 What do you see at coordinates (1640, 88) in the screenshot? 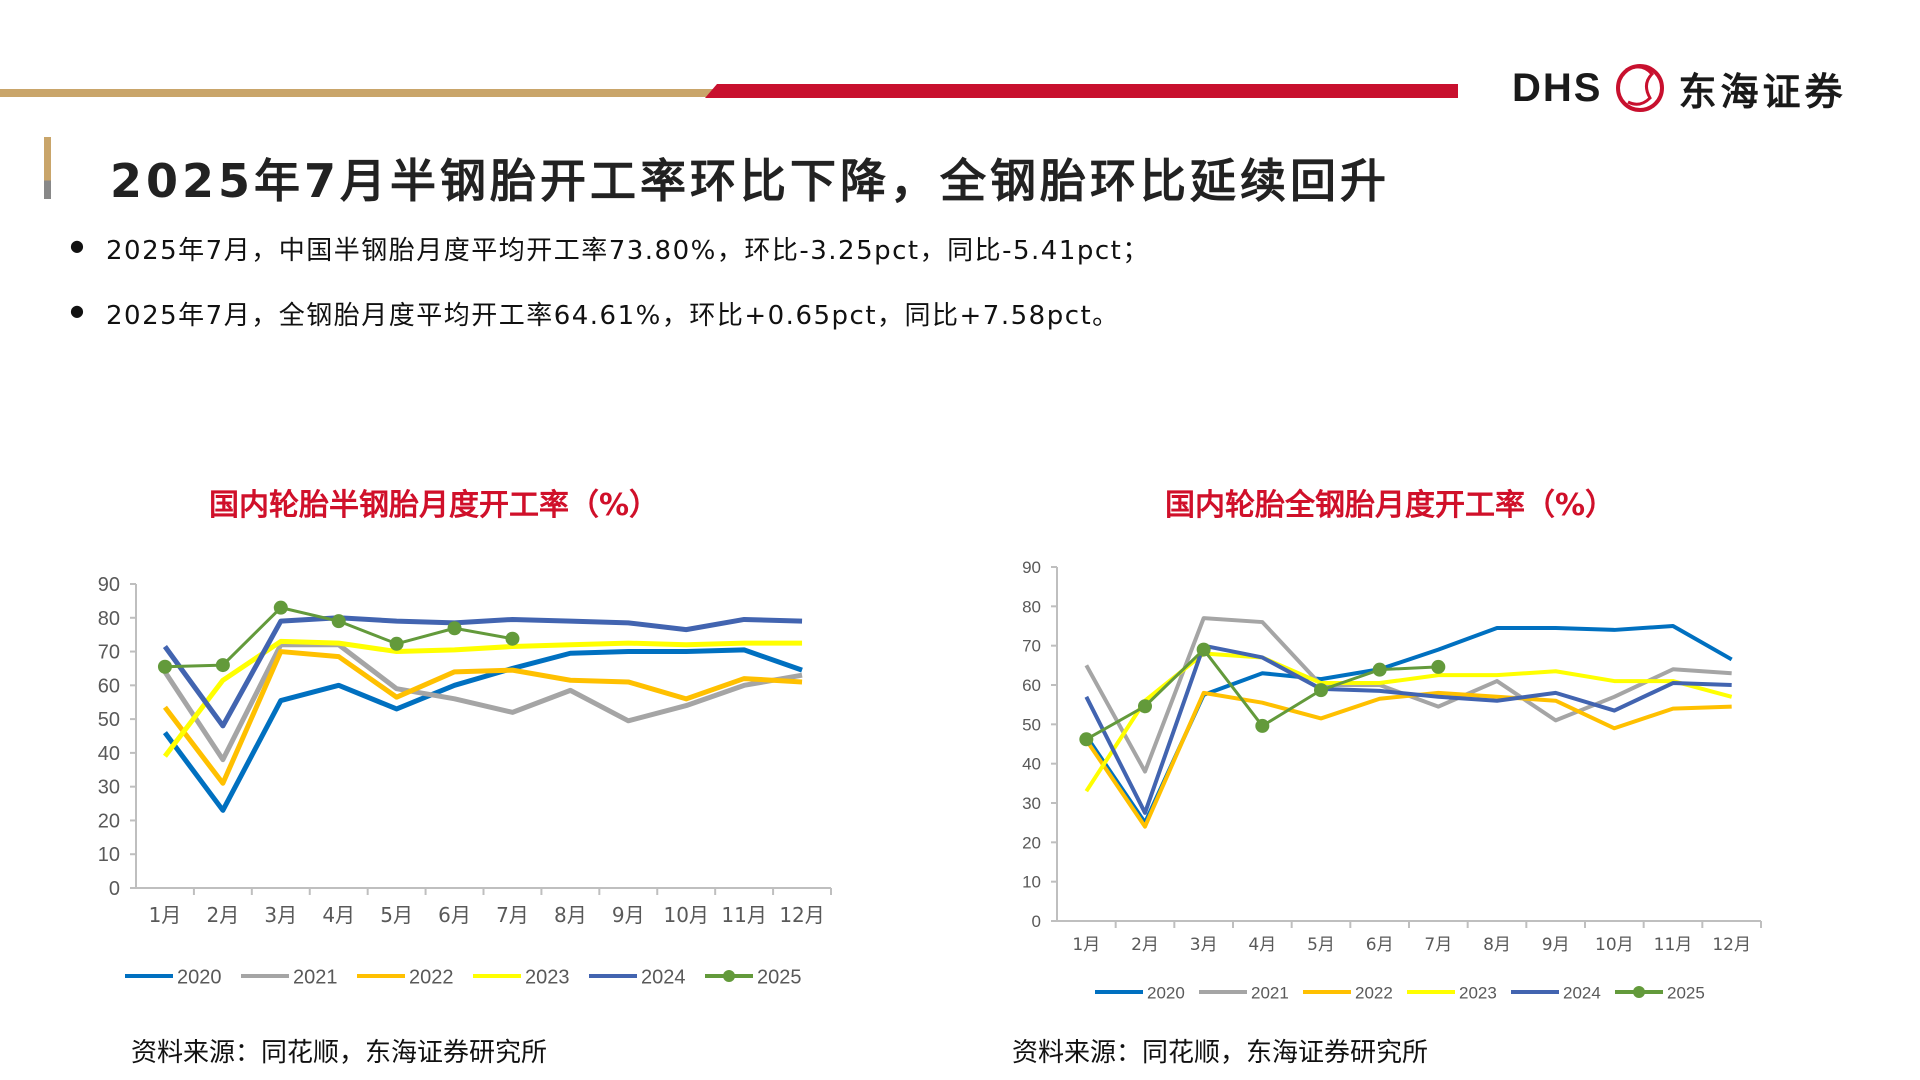
I see `dragon-logo-icon` at bounding box center [1640, 88].